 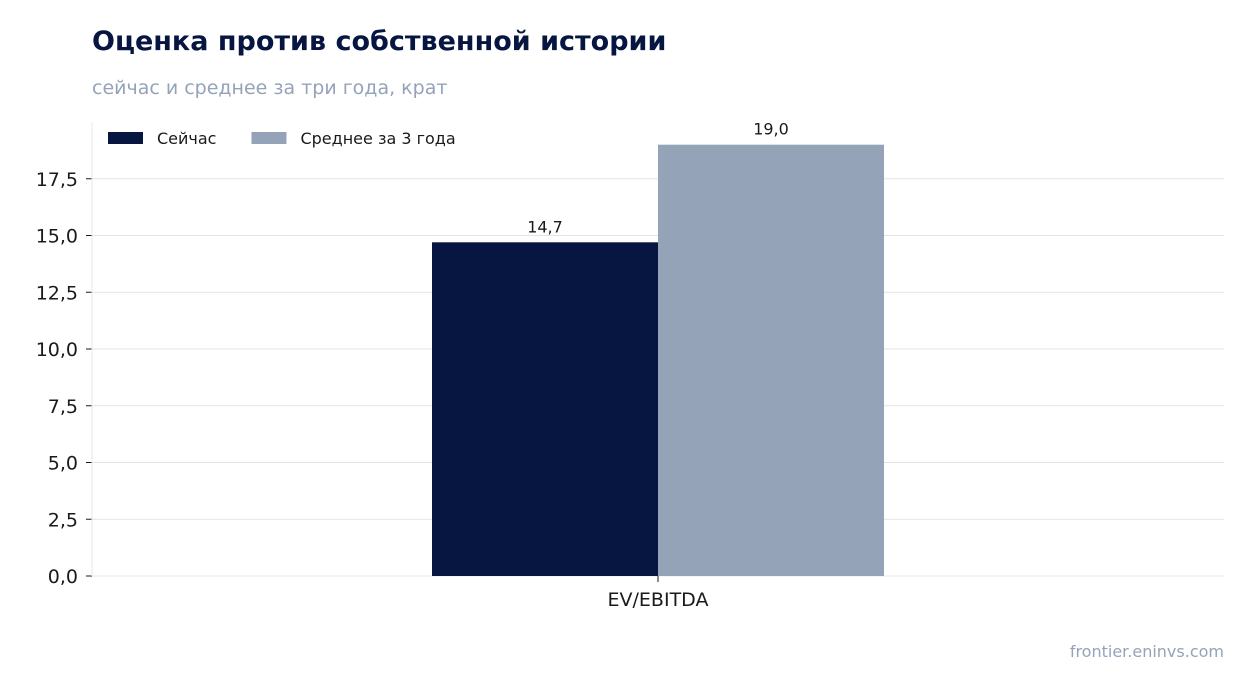 I want to click on y-tick-label: 10,0, so click(x=57, y=350).